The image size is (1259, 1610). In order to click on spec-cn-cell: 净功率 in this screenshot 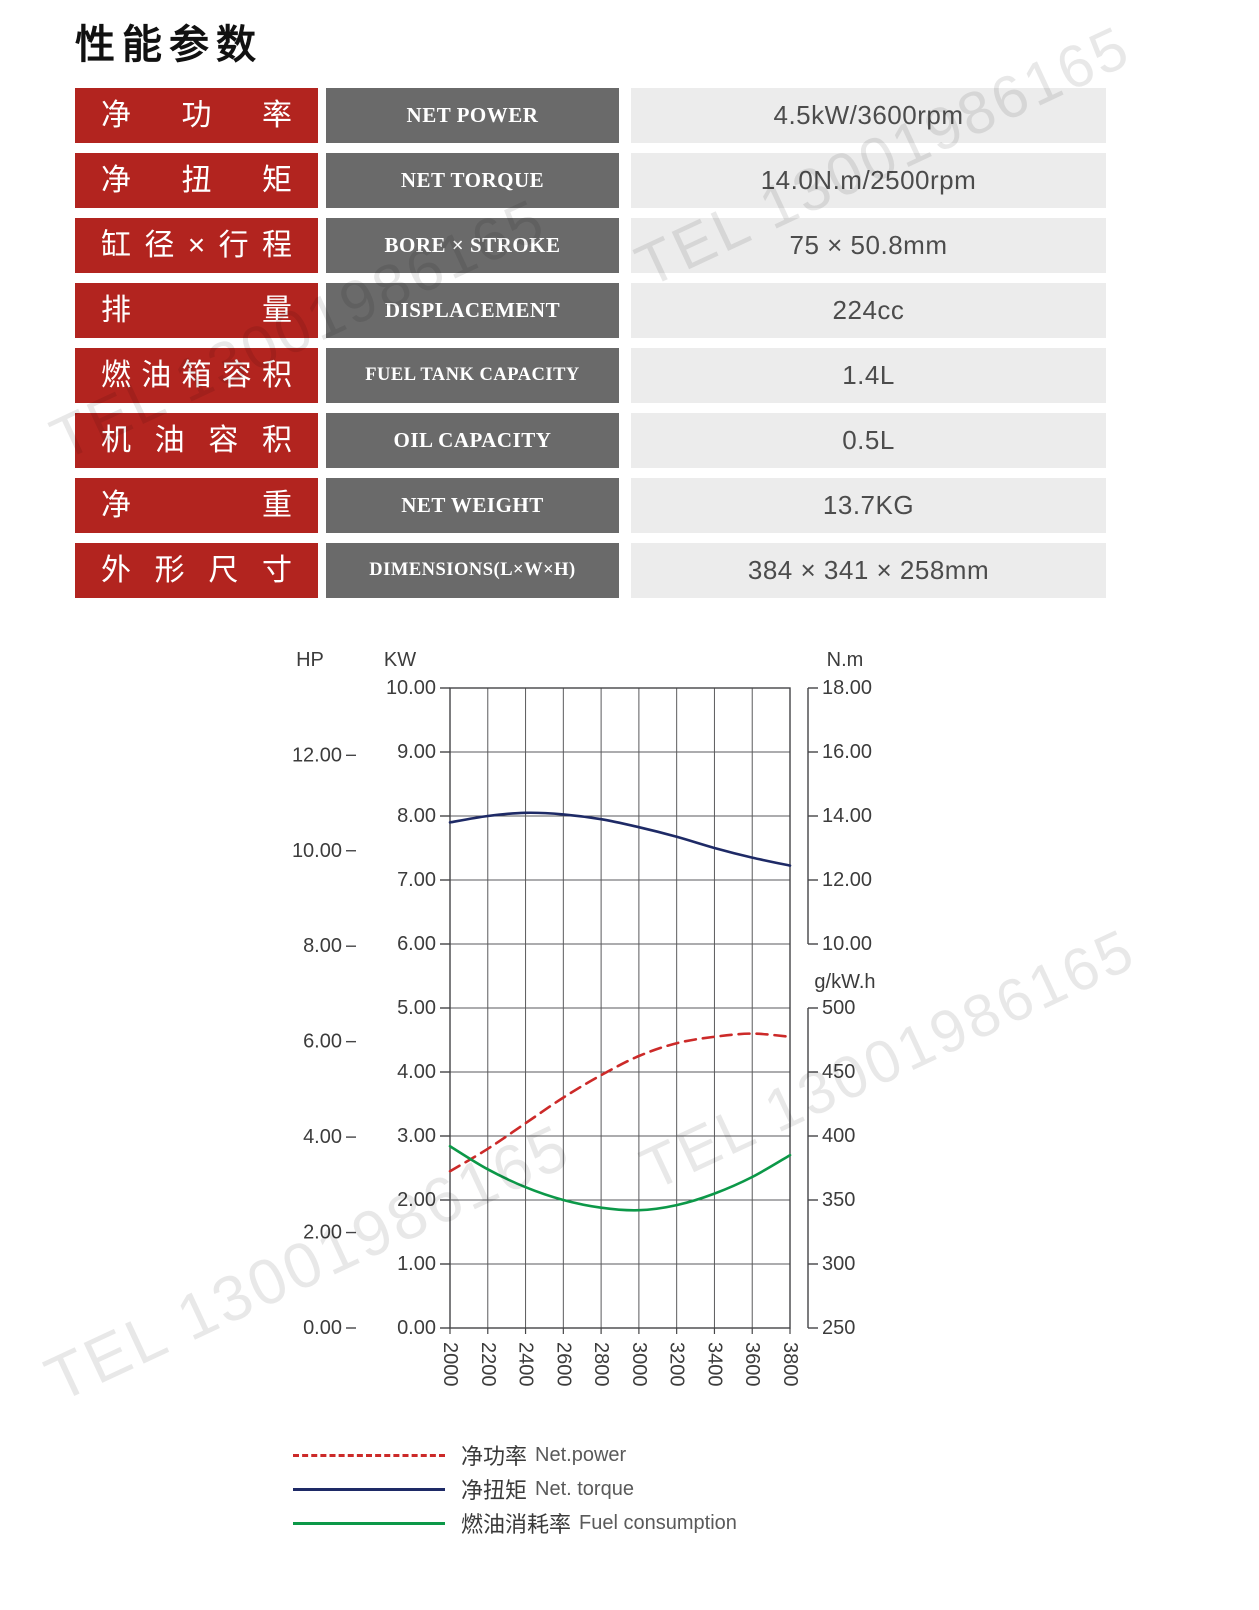, I will do `click(196, 115)`.